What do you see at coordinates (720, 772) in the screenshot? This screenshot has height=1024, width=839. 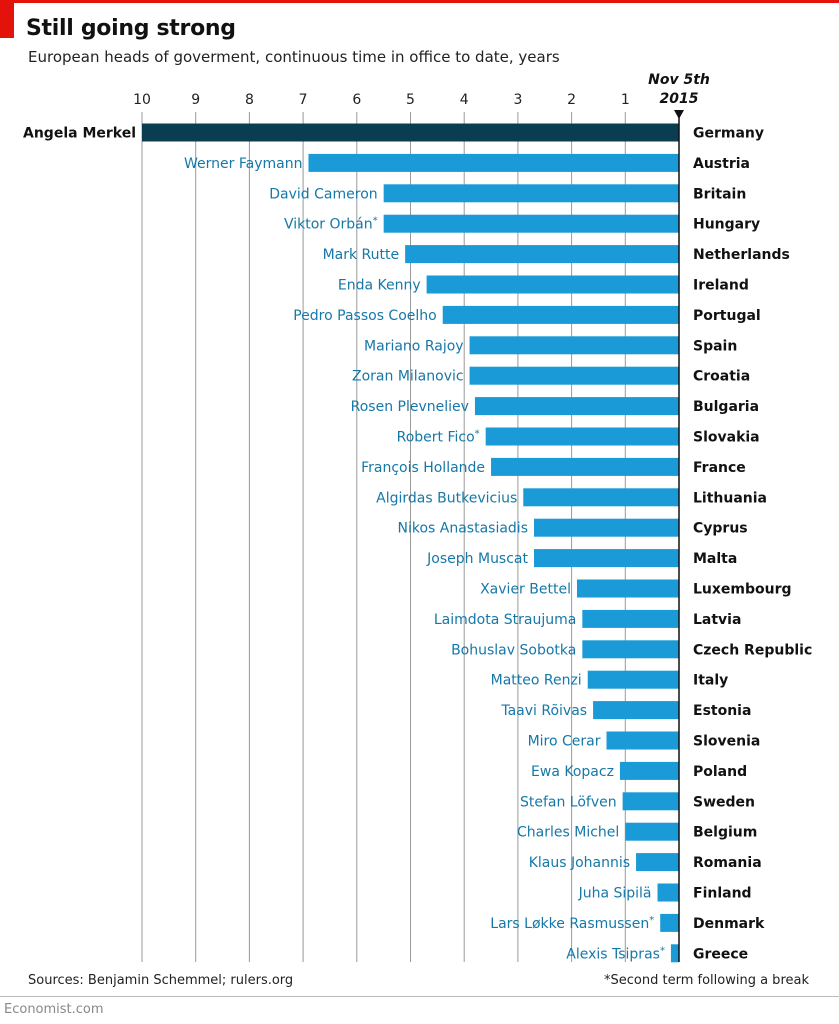 I see `country-label: Poland` at bounding box center [720, 772].